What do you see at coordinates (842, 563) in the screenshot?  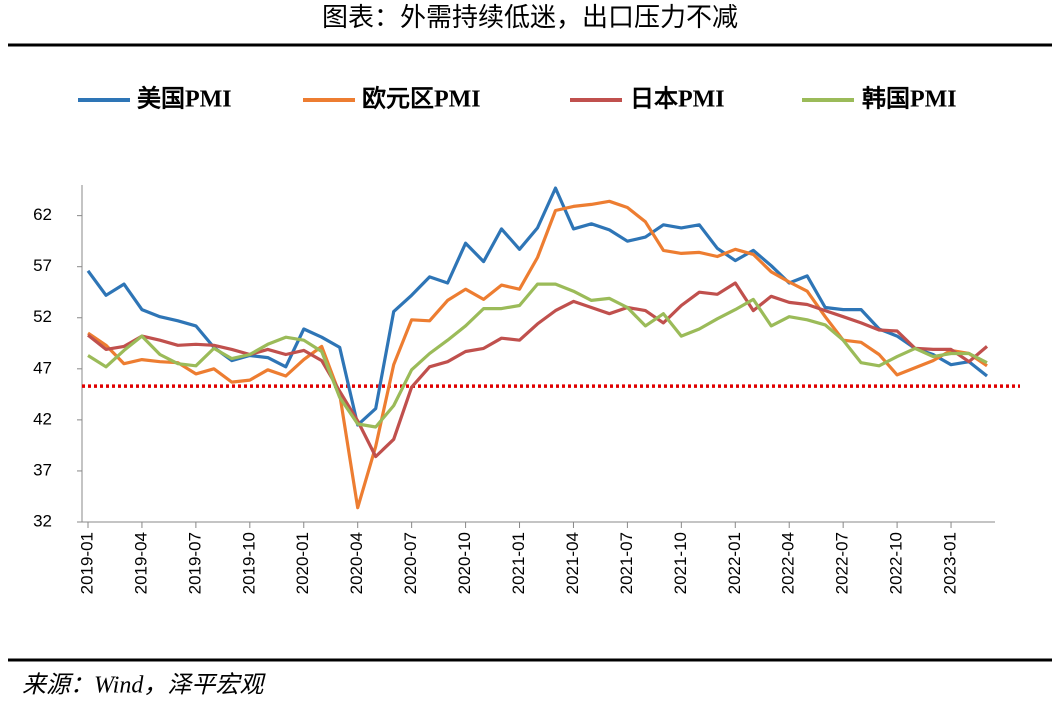 I see `x-tick-label: 2022-07` at bounding box center [842, 563].